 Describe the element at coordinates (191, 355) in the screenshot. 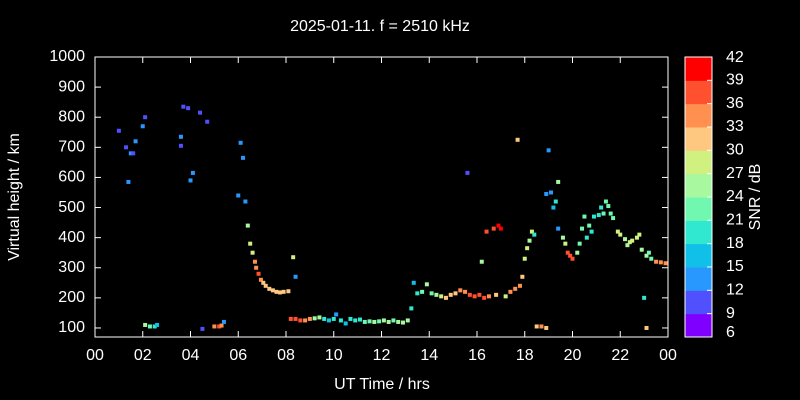

I see `x-tick-label: 04` at that location.